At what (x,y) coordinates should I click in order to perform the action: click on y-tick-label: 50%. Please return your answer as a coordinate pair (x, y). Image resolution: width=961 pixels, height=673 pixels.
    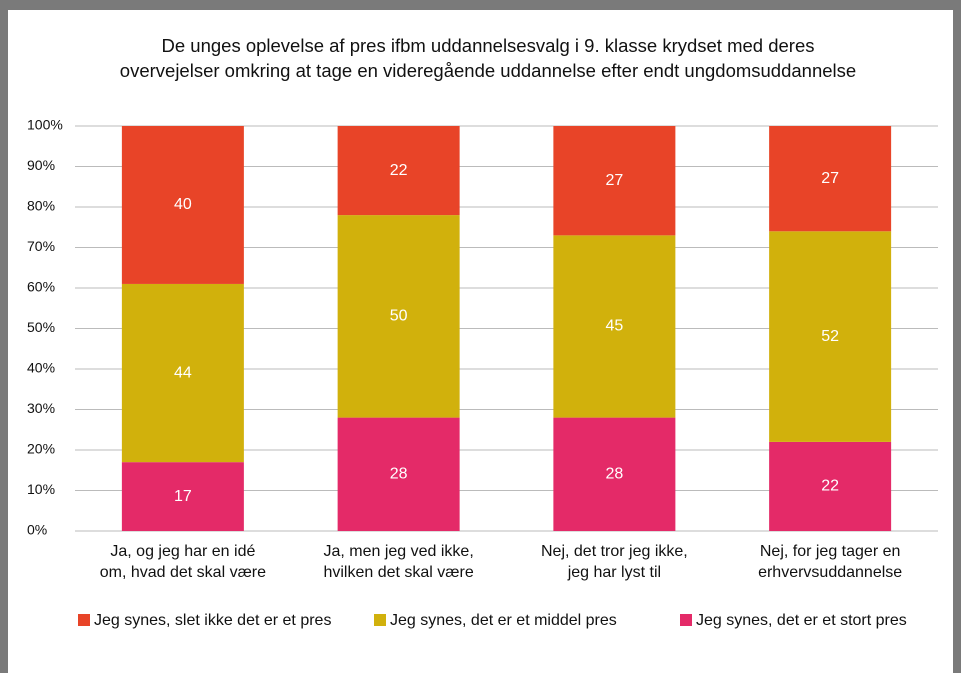
    Looking at the image, I should click on (41, 327).